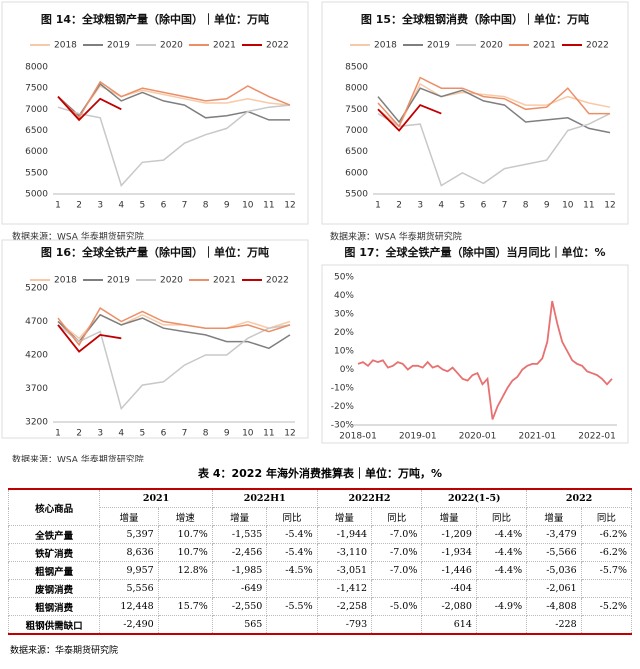  I want to click on y-tick-label: 6000, so click(36, 152).